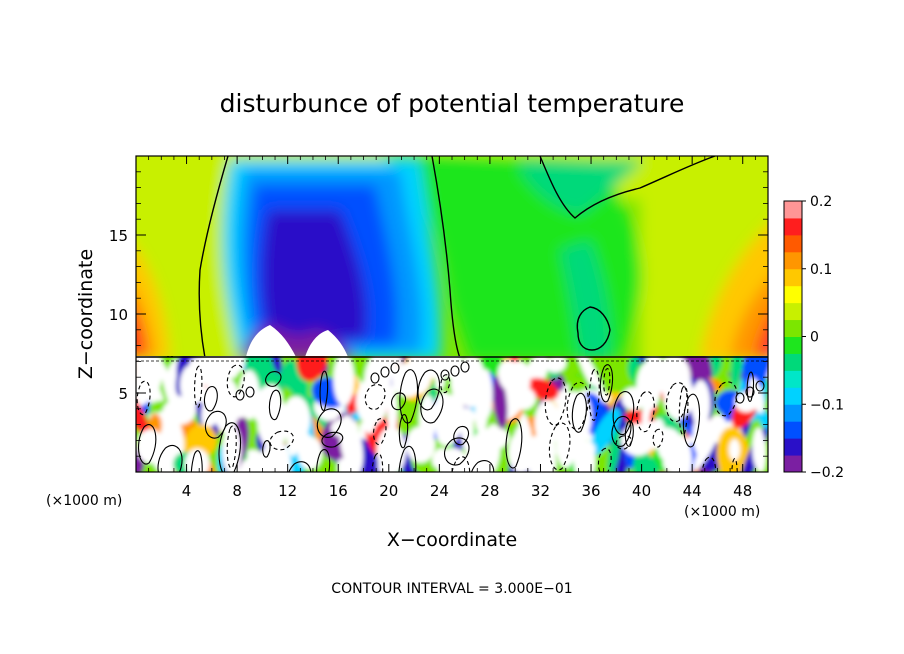 The width and height of the screenshot is (904, 654). What do you see at coordinates (814, 338) in the screenshot?
I see `colorbar-tick-label: 0` at bounding box center [814, 338].